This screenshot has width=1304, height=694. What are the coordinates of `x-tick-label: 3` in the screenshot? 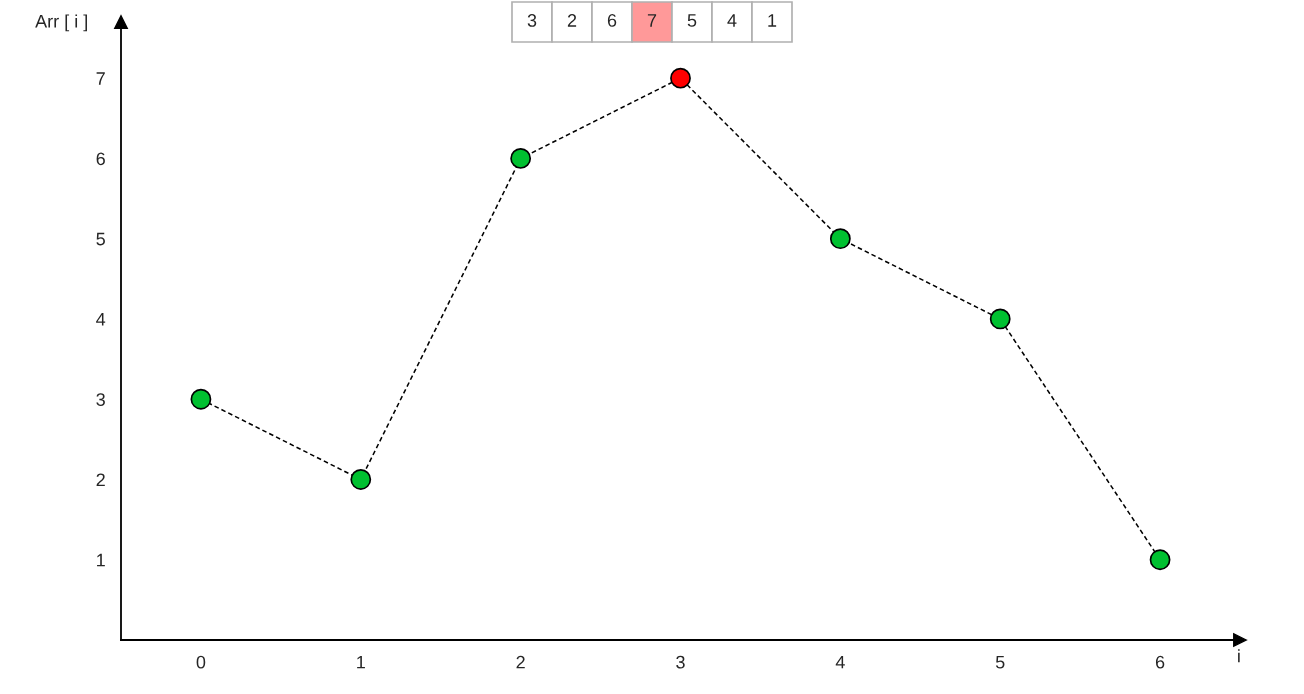 It's located at (680, 662).